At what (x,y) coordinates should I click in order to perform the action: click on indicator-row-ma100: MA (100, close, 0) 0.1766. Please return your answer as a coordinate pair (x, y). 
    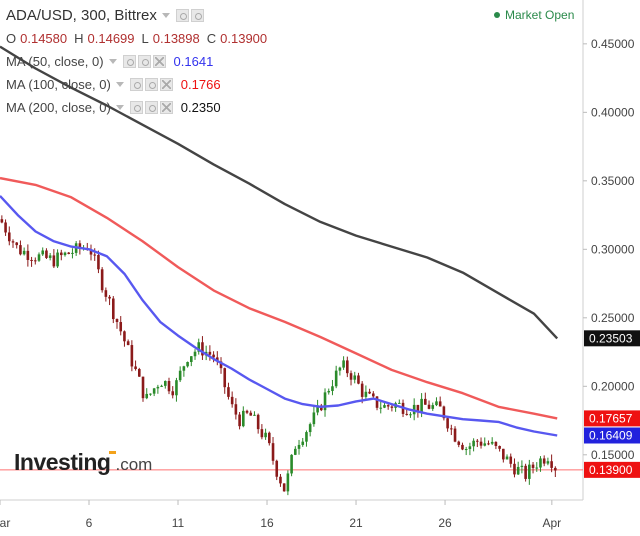
    Looking at the image, I should click on (140, 84).